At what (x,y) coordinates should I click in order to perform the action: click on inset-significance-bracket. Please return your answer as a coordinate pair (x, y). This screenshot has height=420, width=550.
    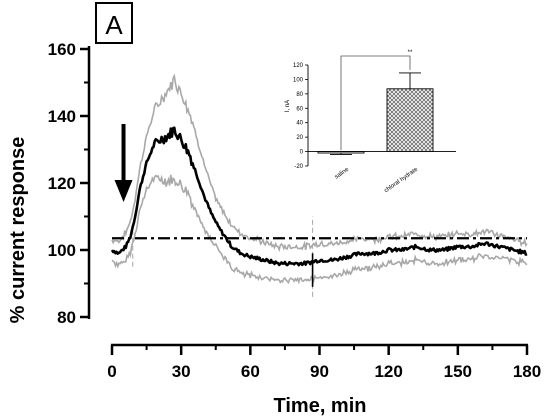
    Looking at the image, I should click on (375, 103).